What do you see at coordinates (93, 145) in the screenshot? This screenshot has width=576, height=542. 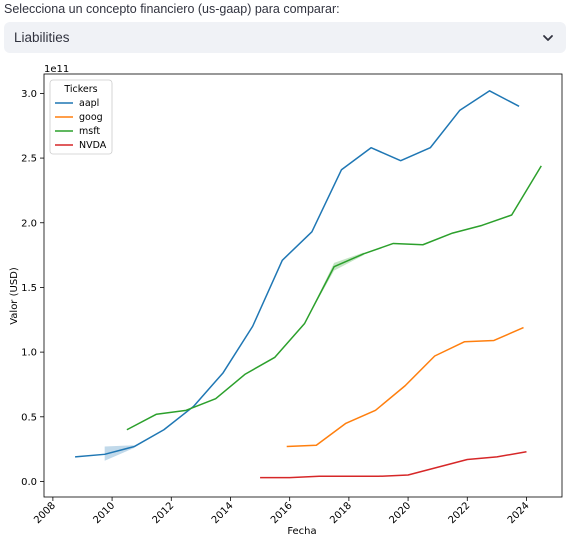 I see `legend-entry-NVDA: NVDA` at bounding box center [93, 145].